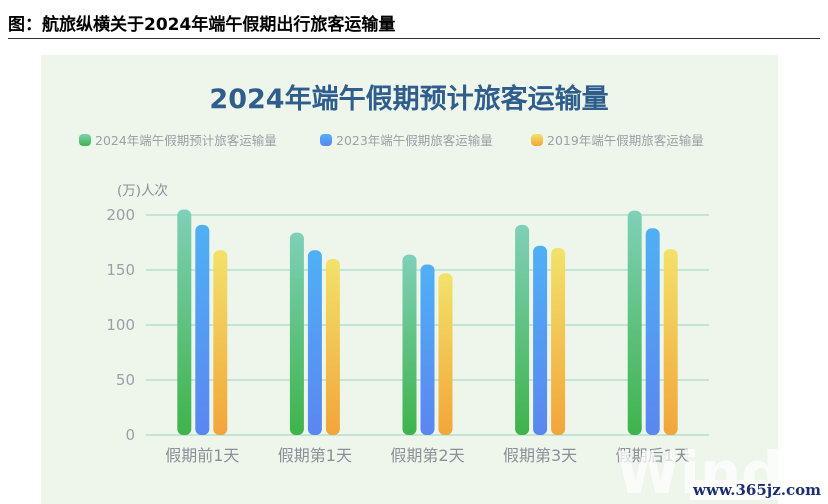 This screenshot has height=504, width=828. Describe the element at coordinates (409, 344) in the screenshot. I see `bar-2024-cat3` at that location.